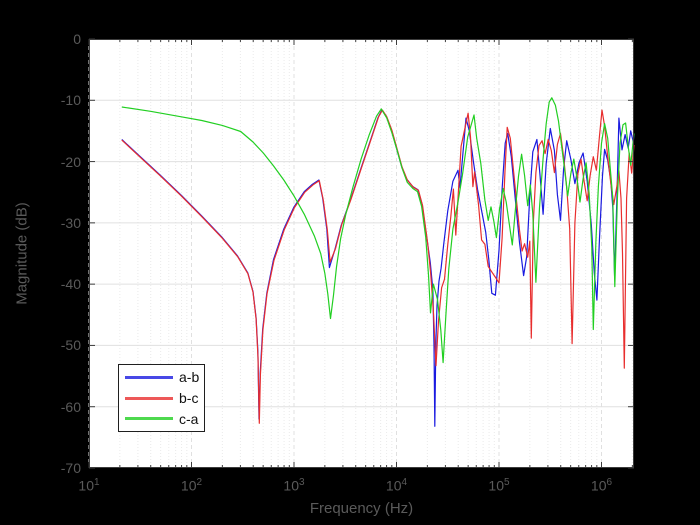 The image size is (700, 525). What do you see at coordinates (89, 485) in the screenshot?
I see `x-tick-label: 101` at bounding box center [89, 485].